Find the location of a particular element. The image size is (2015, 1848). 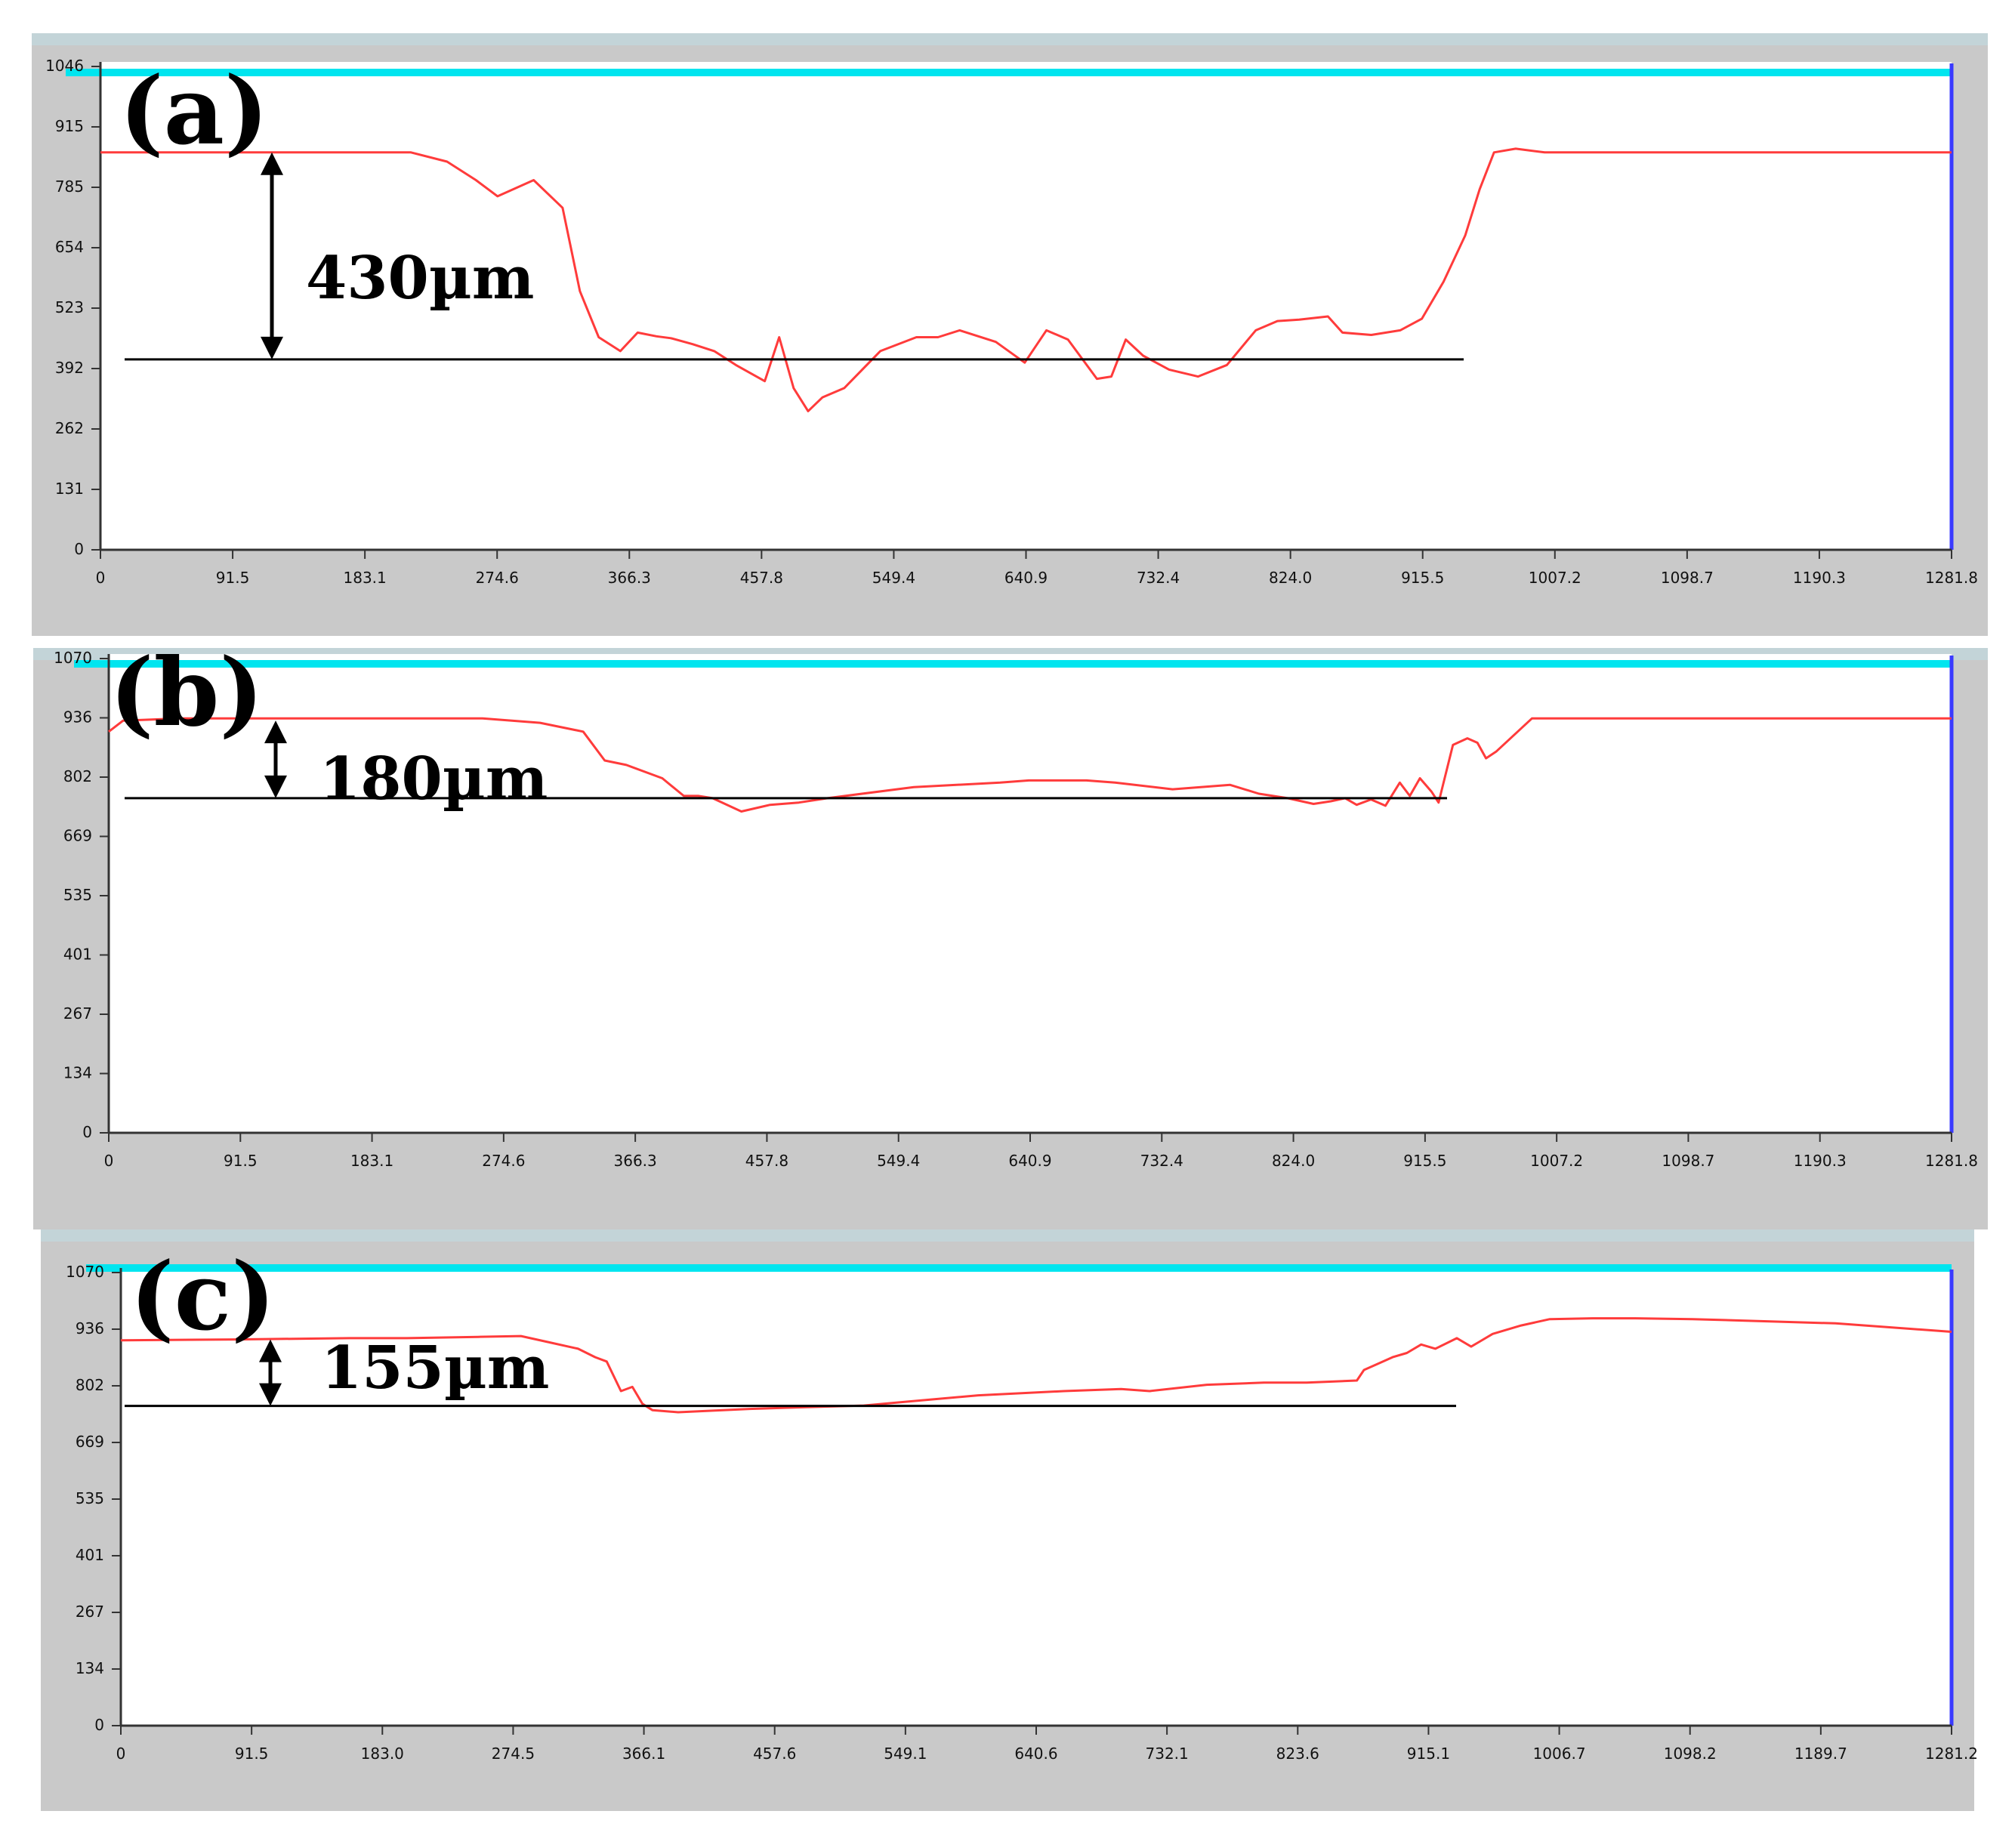

panel-a-y-tick-label: 523 is located at coordinates (70, 307).